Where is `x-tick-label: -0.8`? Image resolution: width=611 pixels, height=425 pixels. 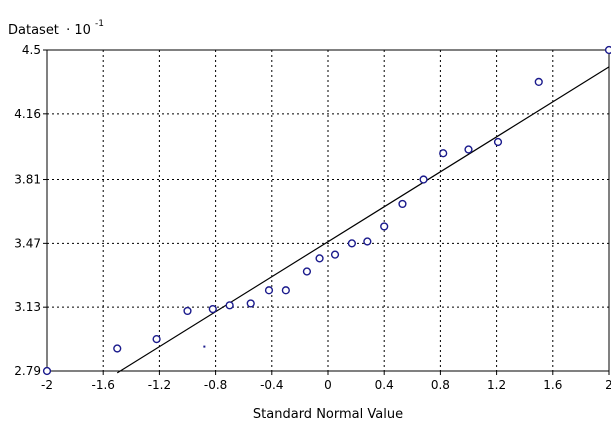 x-tick-label: -0.8 is located at coordinates (215, 385).